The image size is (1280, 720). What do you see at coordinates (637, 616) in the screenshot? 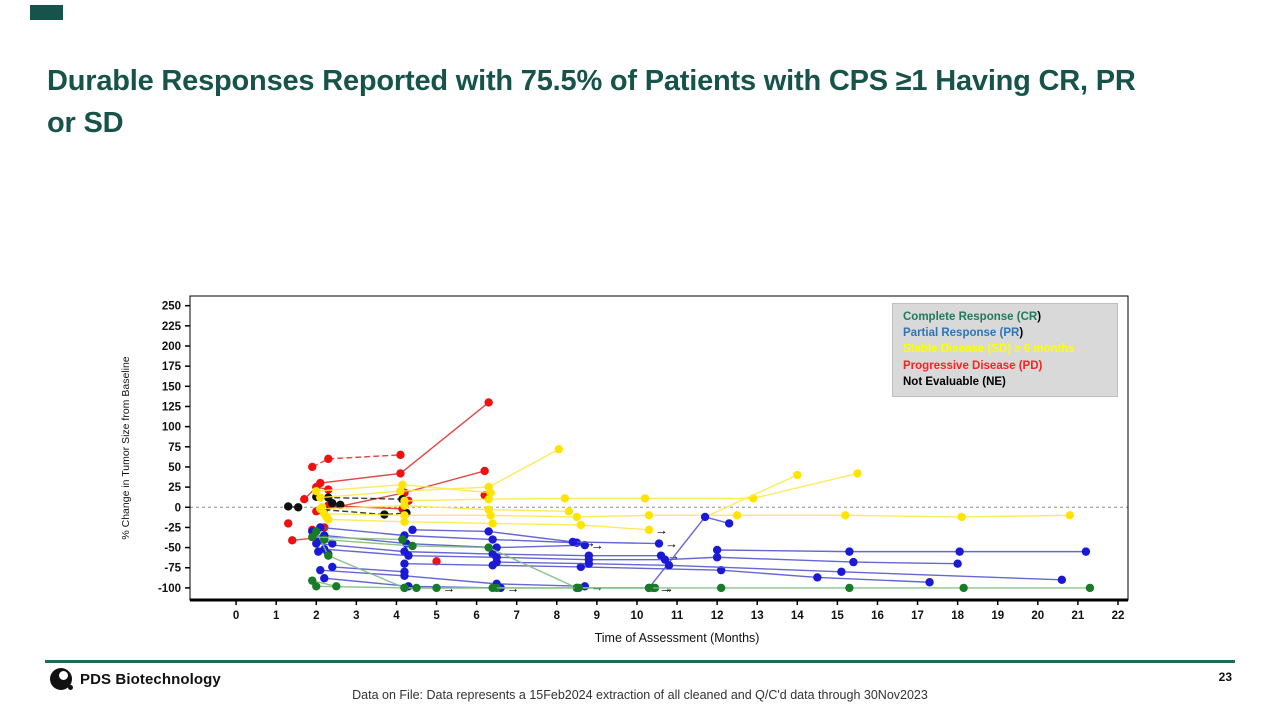
I see `x-tick-label: 10` at bounding box center [637, 616].